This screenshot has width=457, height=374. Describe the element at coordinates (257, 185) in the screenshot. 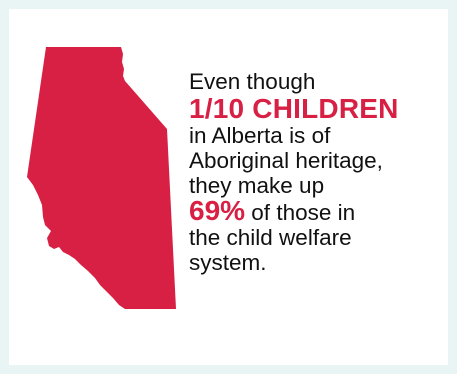

I see `text-line-5: they make up` at that location.